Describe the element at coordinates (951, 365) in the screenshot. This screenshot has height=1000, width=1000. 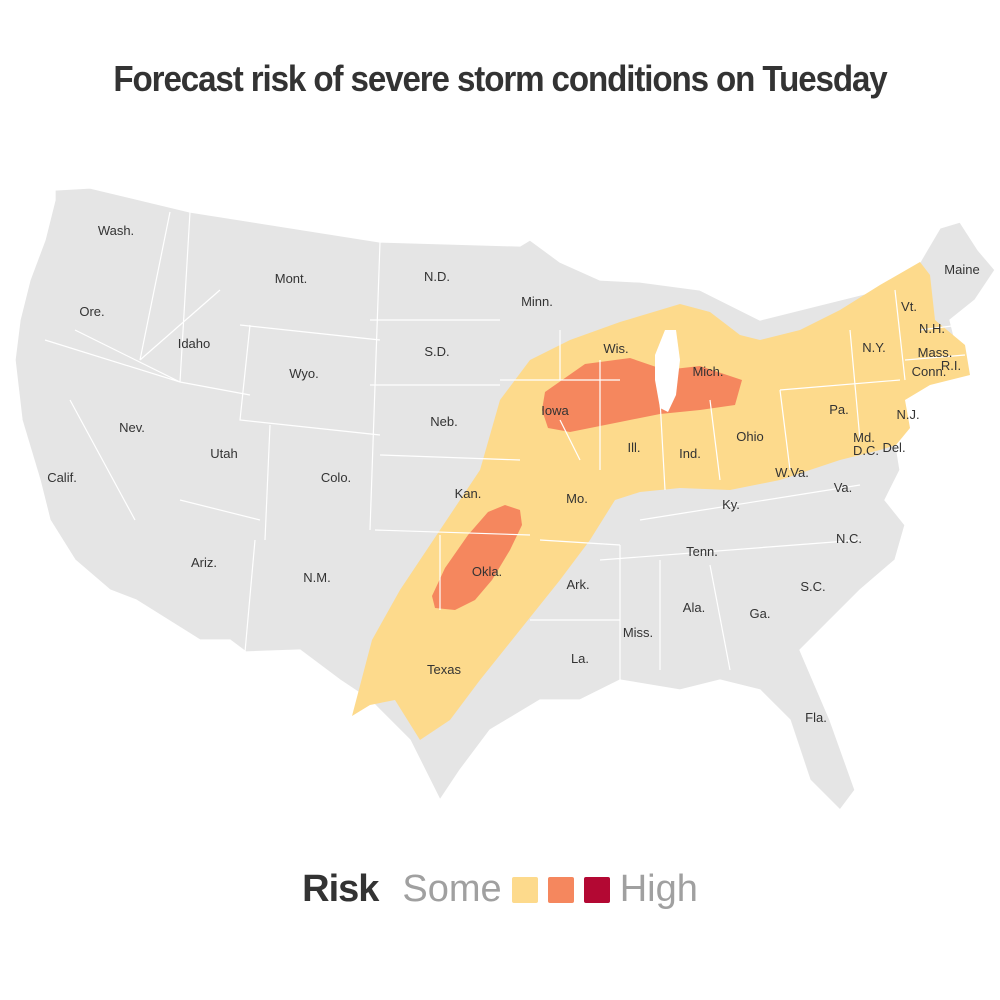
I see `state-label: R.I.` at that location.